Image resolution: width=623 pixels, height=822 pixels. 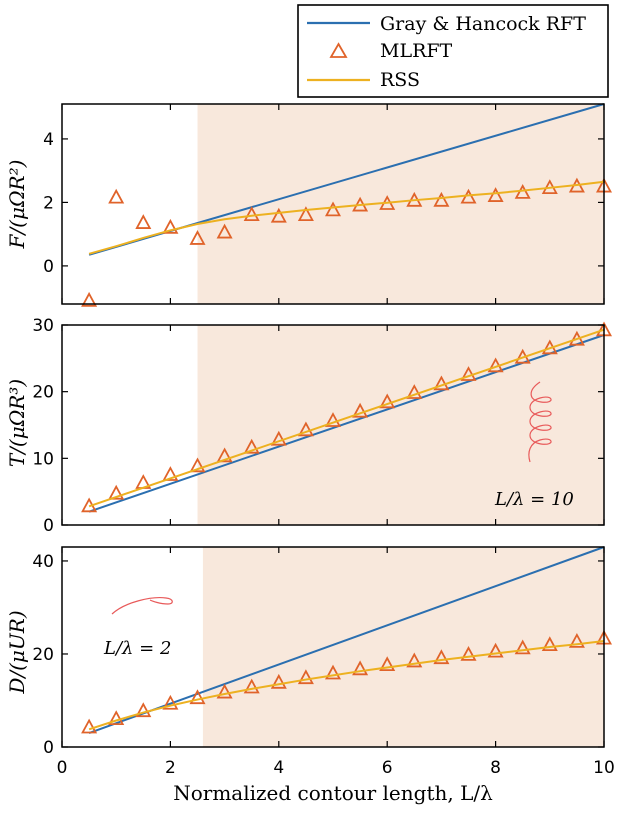 I want to click on torque-ytick-label: 30, so click(x=43, y=326).